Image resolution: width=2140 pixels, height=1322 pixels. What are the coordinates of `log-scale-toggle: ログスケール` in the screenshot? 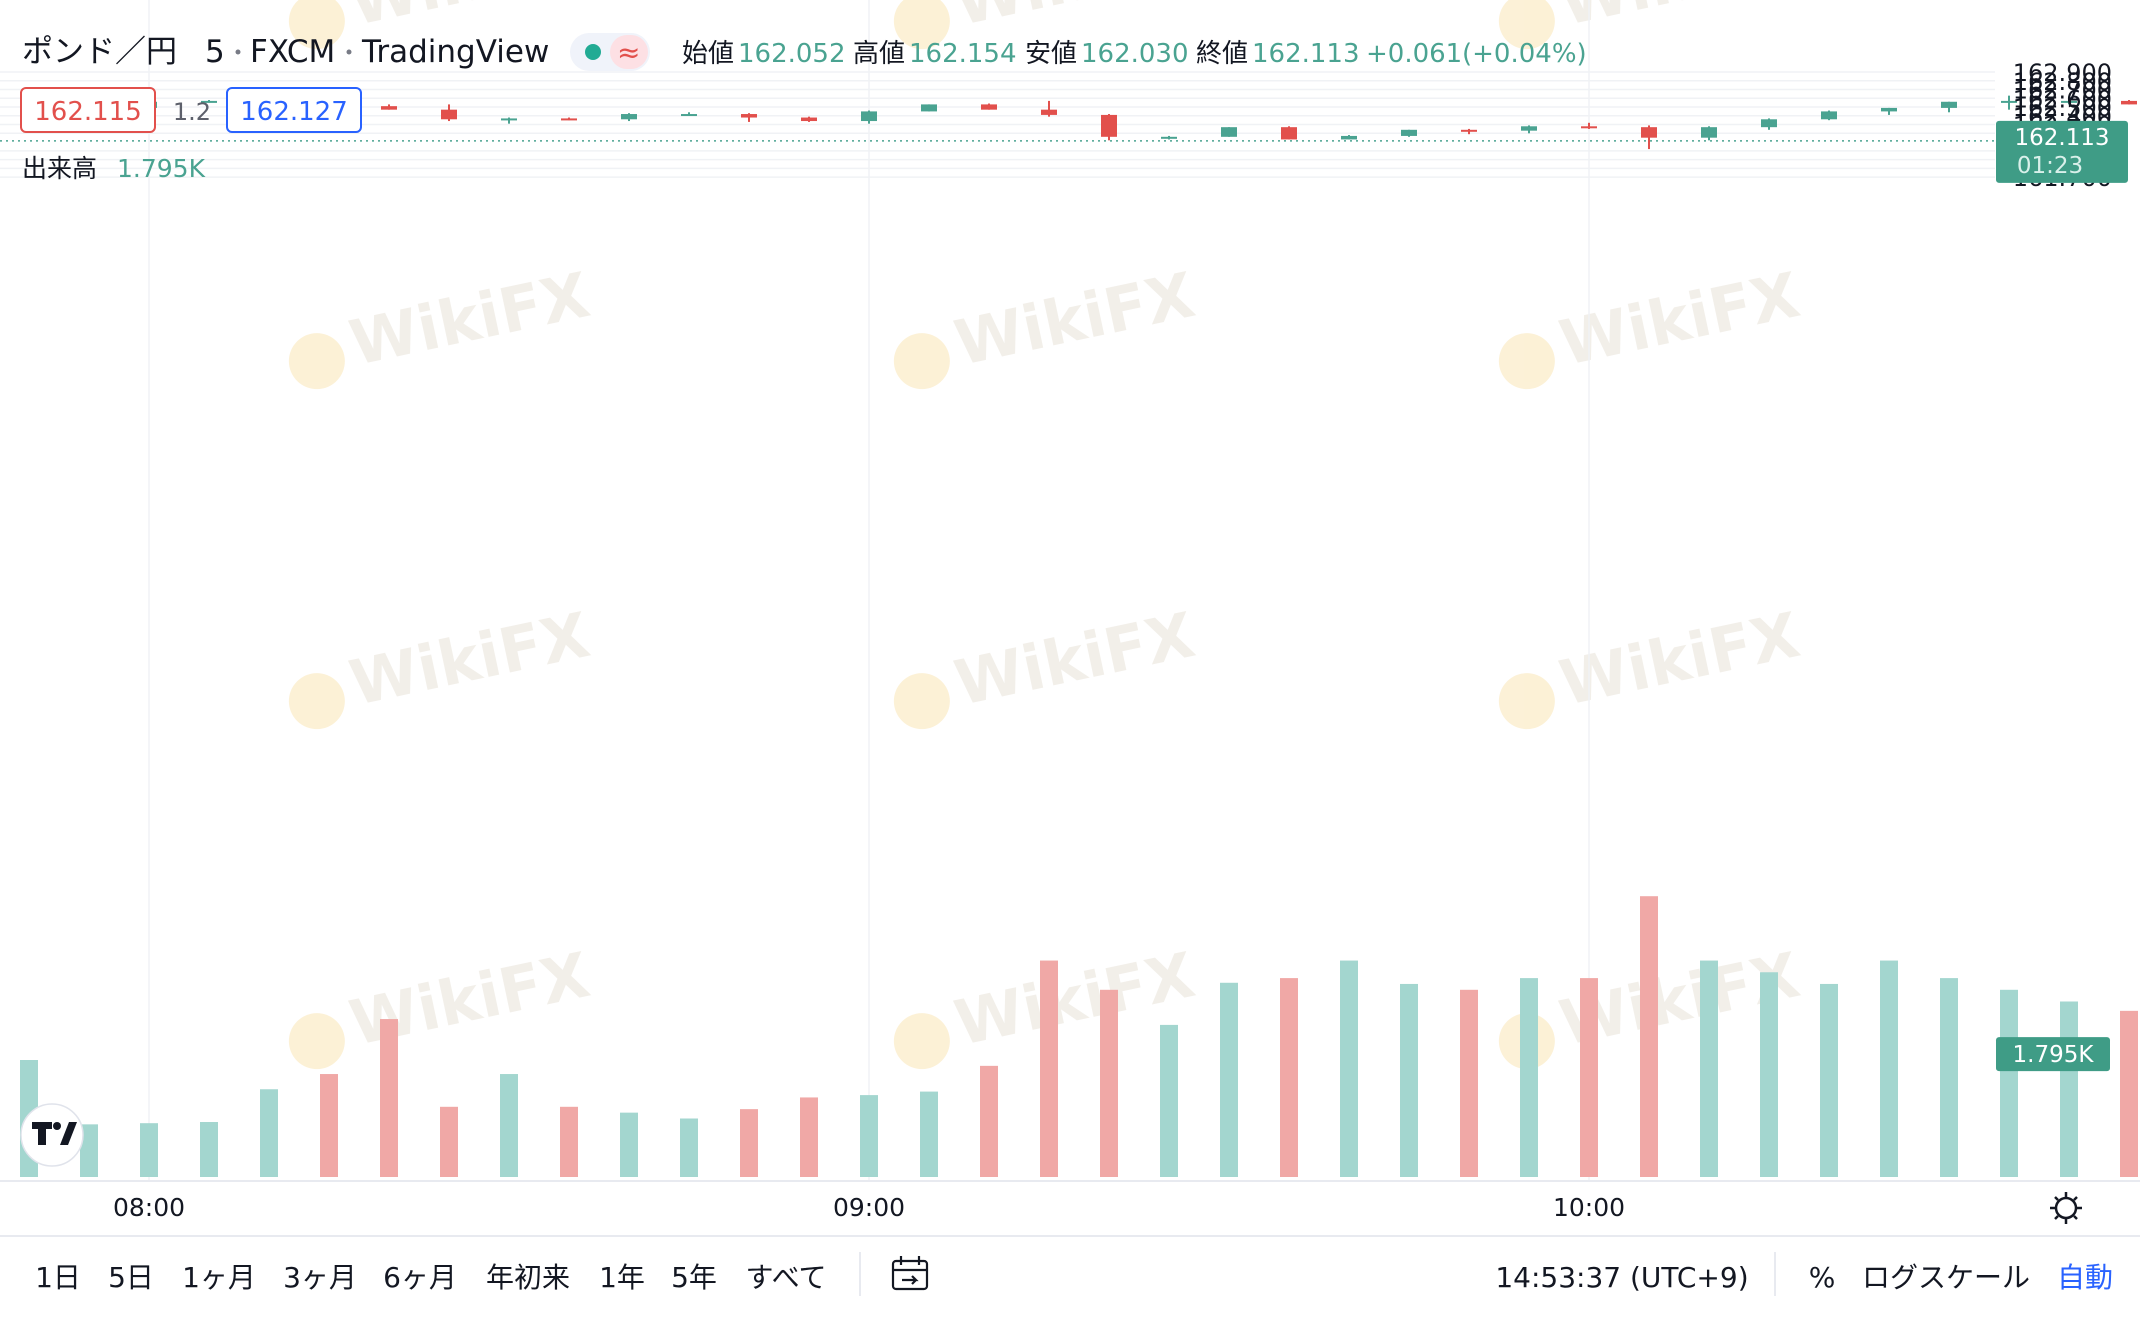 It's located at (1946, 1277).